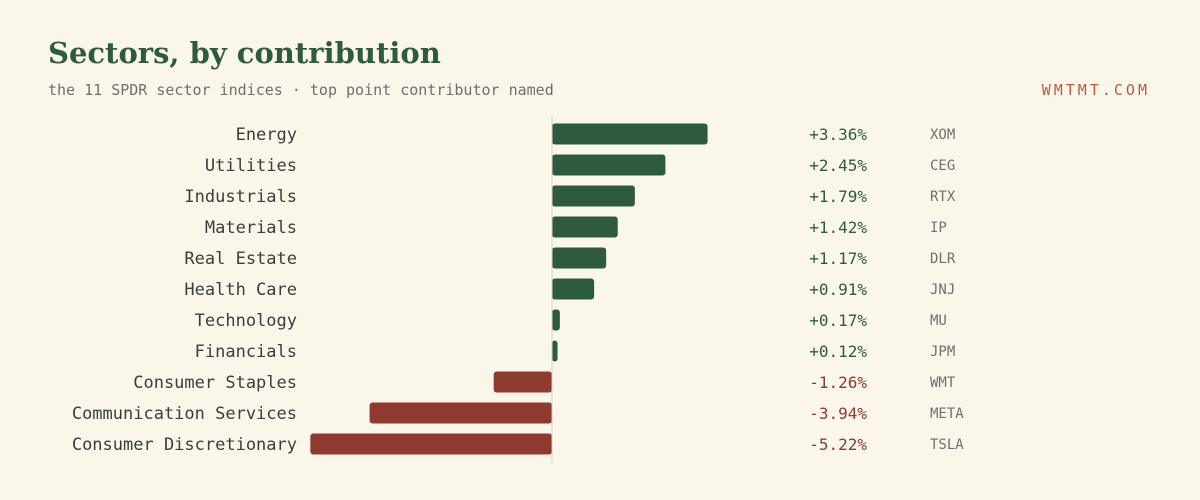 This screenshot has height=500, width=1200. I want to click on ticker-label: CEG, so click(942, 166).